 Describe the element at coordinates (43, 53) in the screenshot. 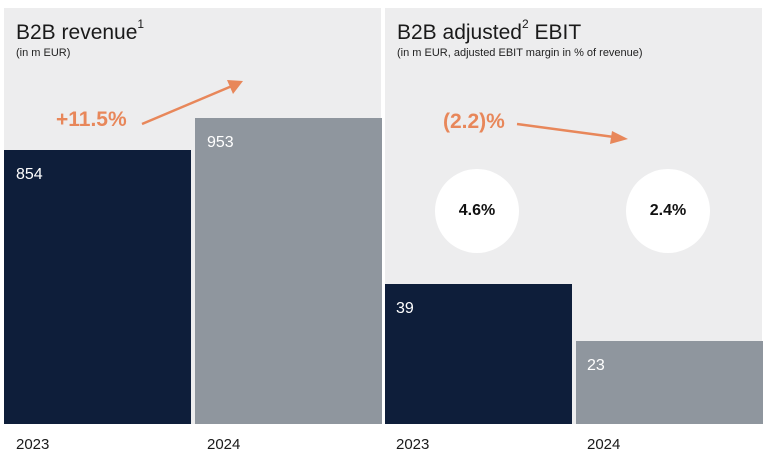

I see `revenue-chart-subtitle: (in m EUR)` at that location.